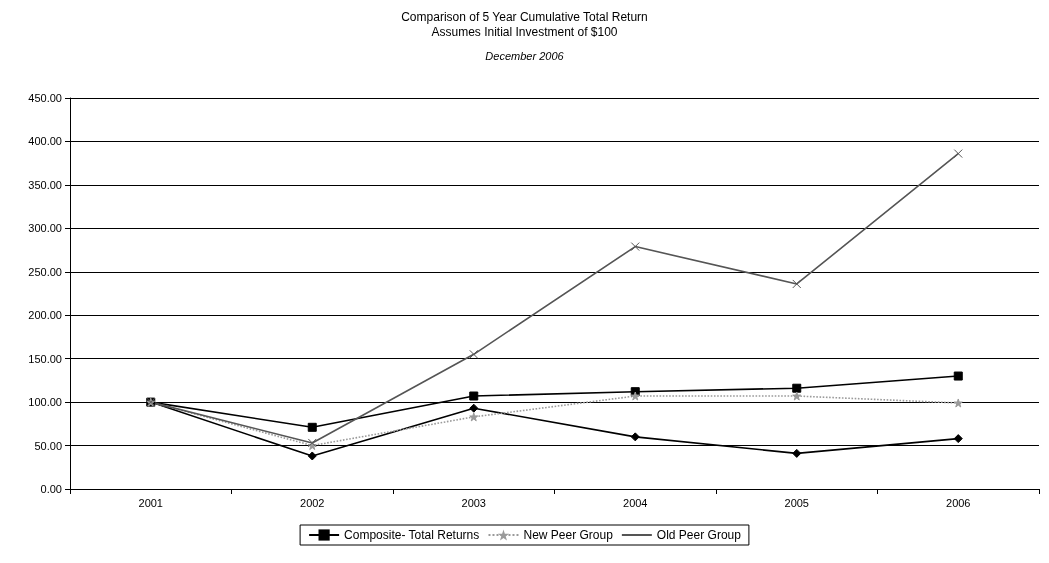  Describe the element at coordinates (45, 184) in the screenshot. I see `y-tick-label: 350.00` at that location.